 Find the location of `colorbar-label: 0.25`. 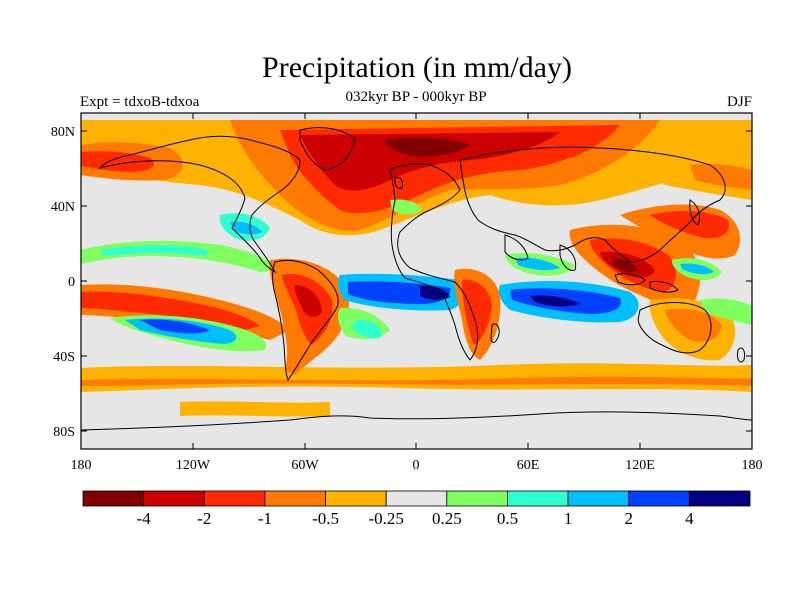

colorbar-label: 0.25 is located at coordinates (447, 518).